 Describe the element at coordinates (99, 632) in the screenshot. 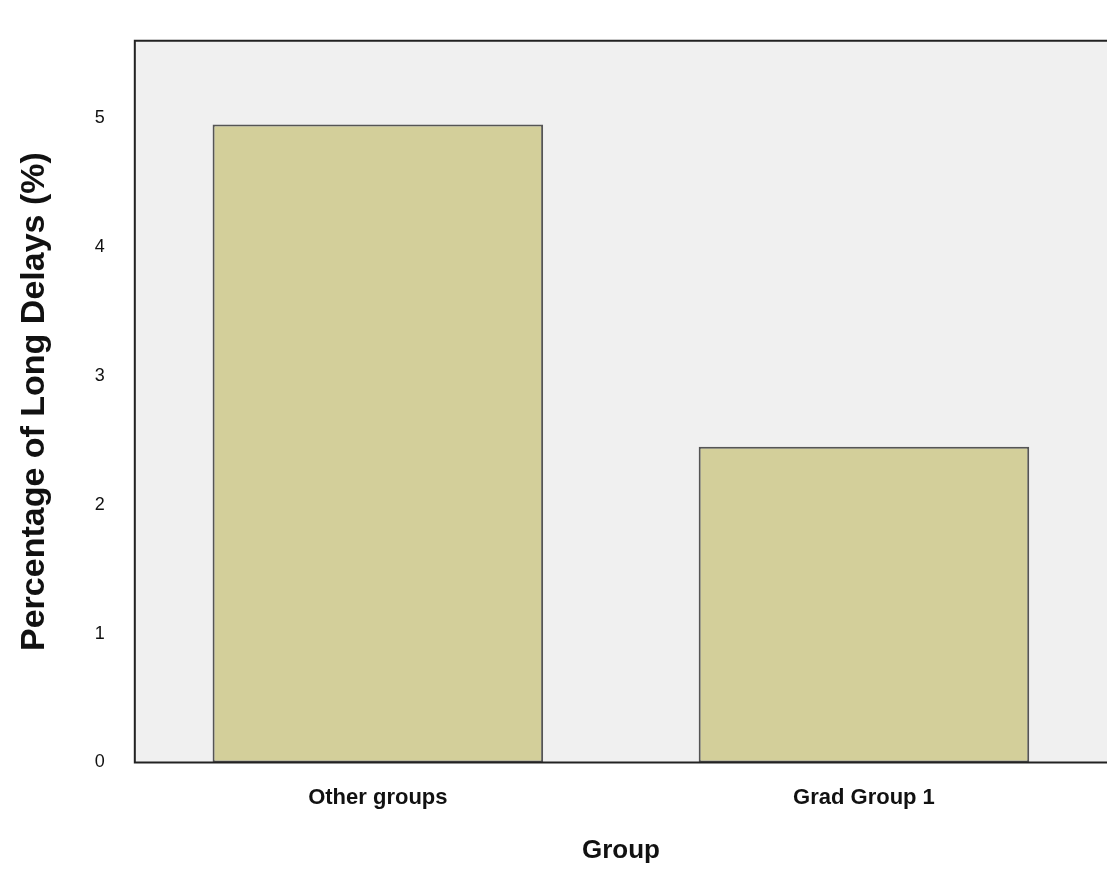

I see `y-tick-label: 1` at that location.